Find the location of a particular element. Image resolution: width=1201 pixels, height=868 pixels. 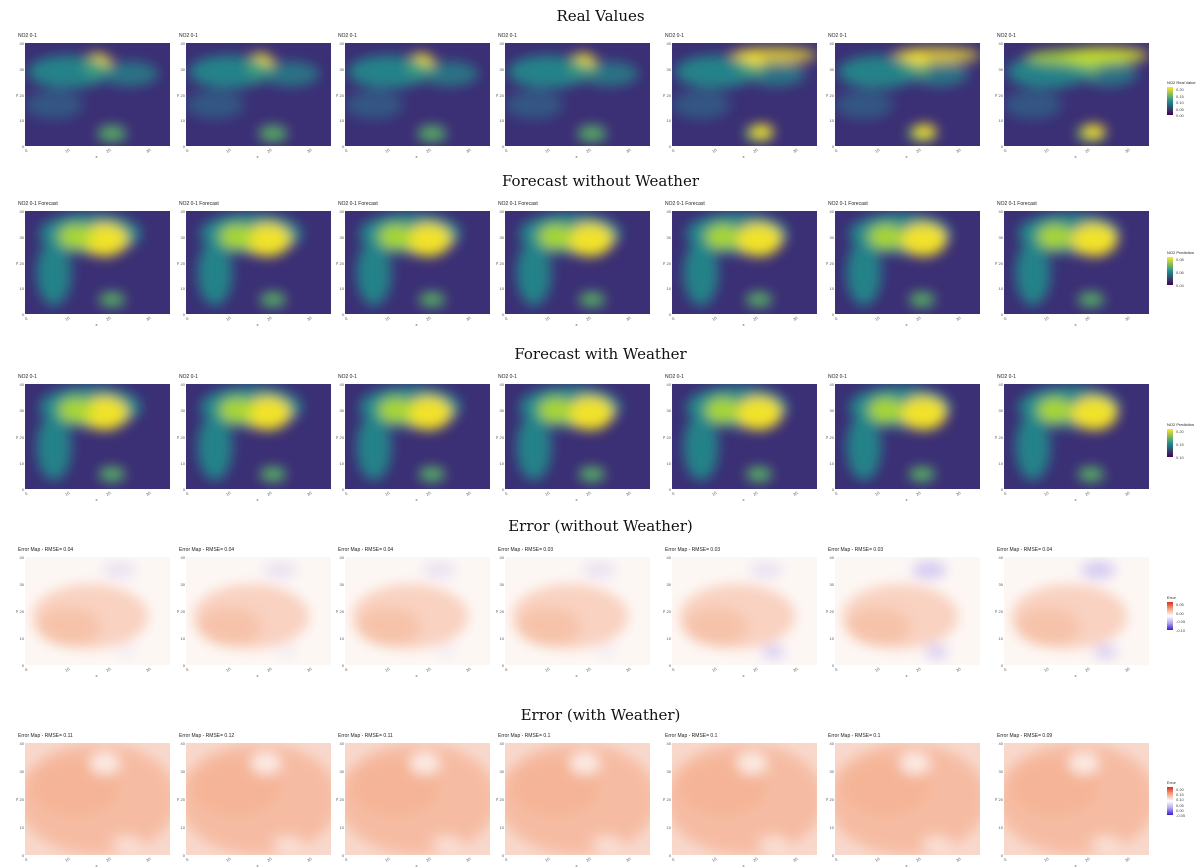

heatmap-panel: NO2 0-1 Forecast 40 30 20 10 0 y 0 10 20 30 x is located at coordinates (254, 264).